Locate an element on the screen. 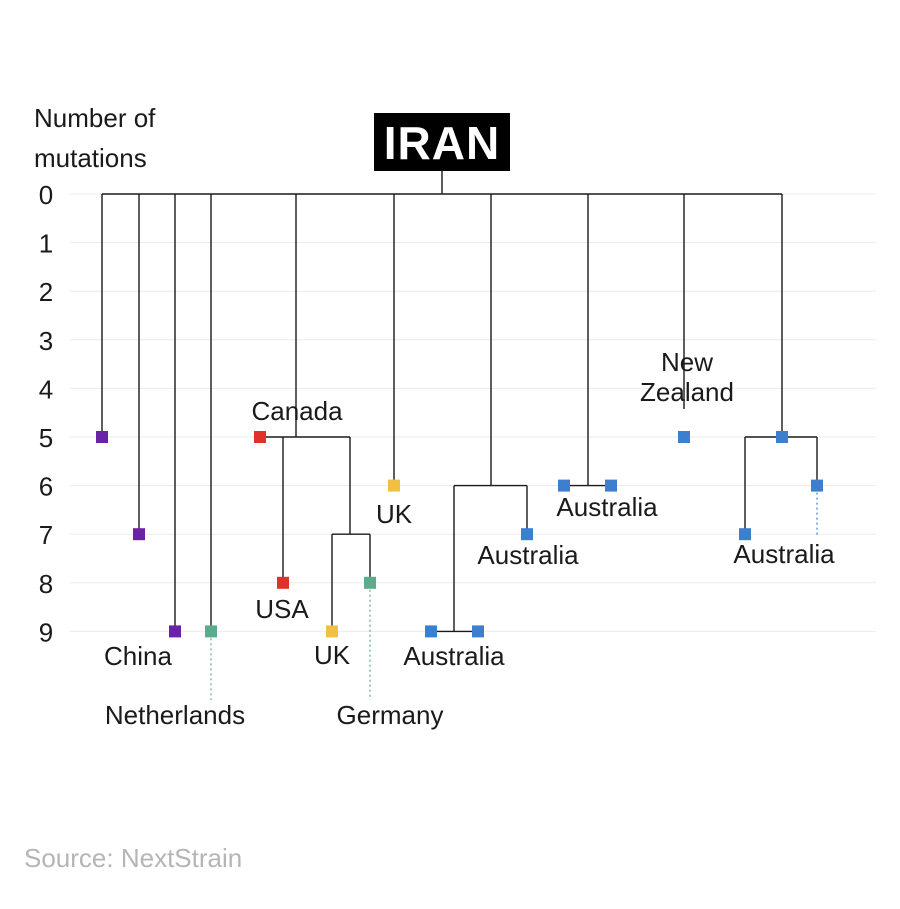  tick-label-3: 3 is located at coordinates (46, 341).